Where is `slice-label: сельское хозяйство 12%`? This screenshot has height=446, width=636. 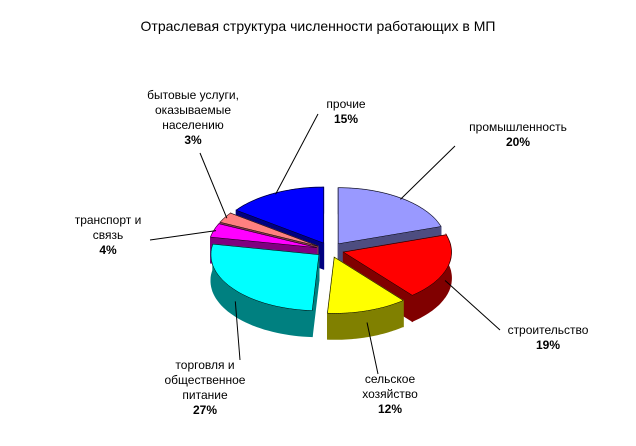 slice-label: сельское хозяйство 12% is located at coordinates (390, 394).